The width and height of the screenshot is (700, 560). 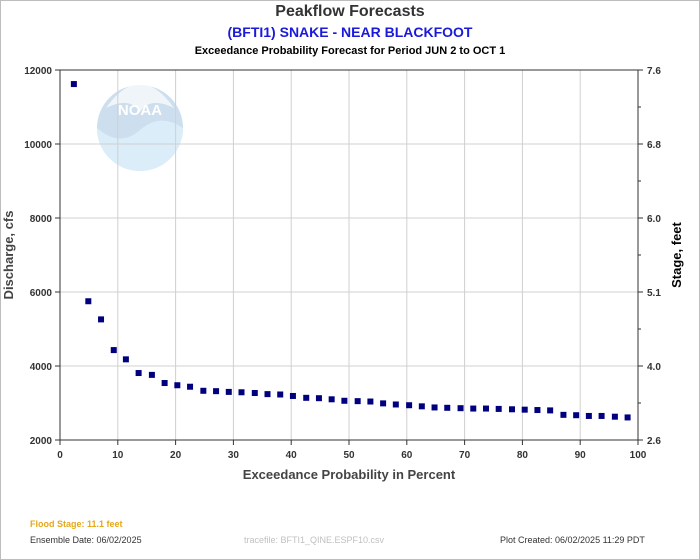 What do you see at coordinates (654, 219) in the screenshot?
I see `y2-tick-label: 6.0` at bounding box center [654, 219].